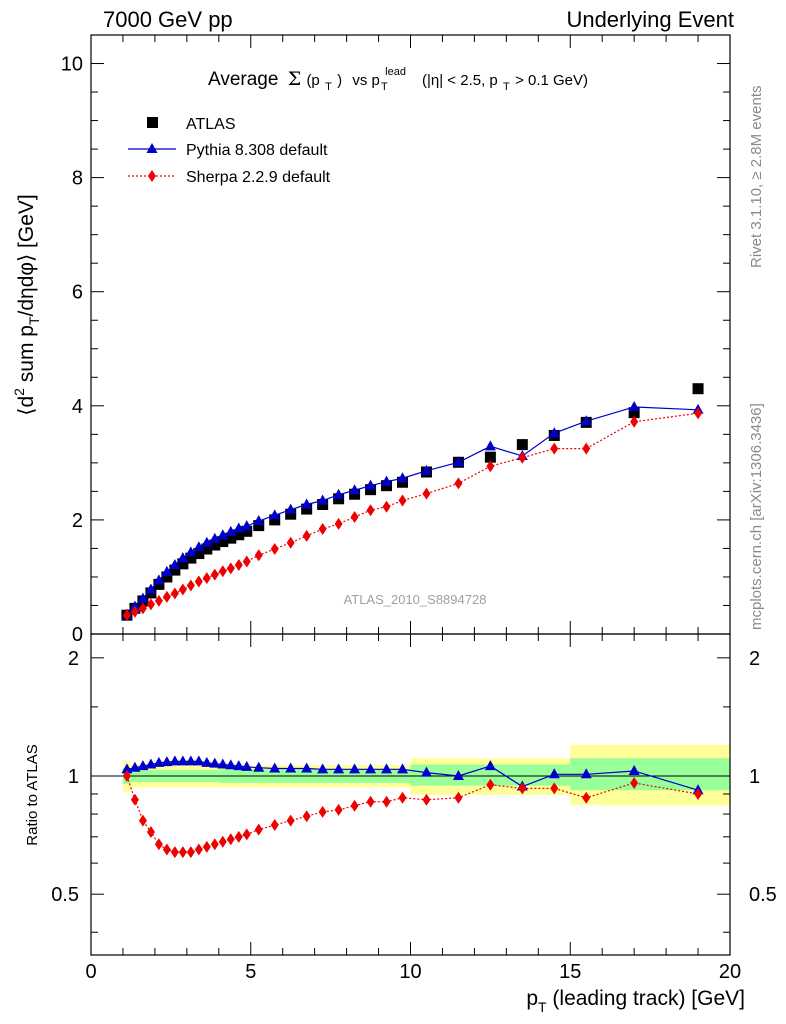 The width and height of the screenshot is (786, 1024). What do you see at coordinates (26, 304) in the screenshot?
I see `main-y-axis-label: ⟨d2 sum pT/dηdφ⟩ [GeV]` at bounding box center [26, 304].